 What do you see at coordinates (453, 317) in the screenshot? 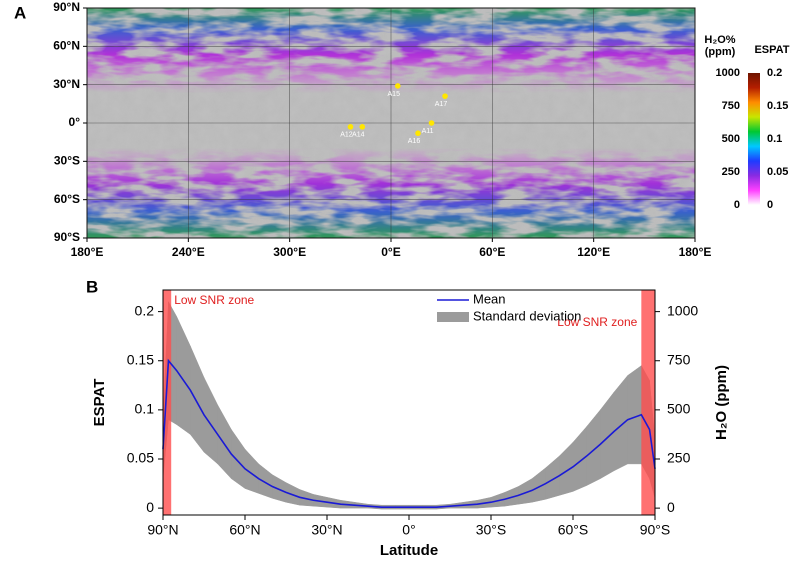
I see `legend-swatch` at bounding box center [453, 317].